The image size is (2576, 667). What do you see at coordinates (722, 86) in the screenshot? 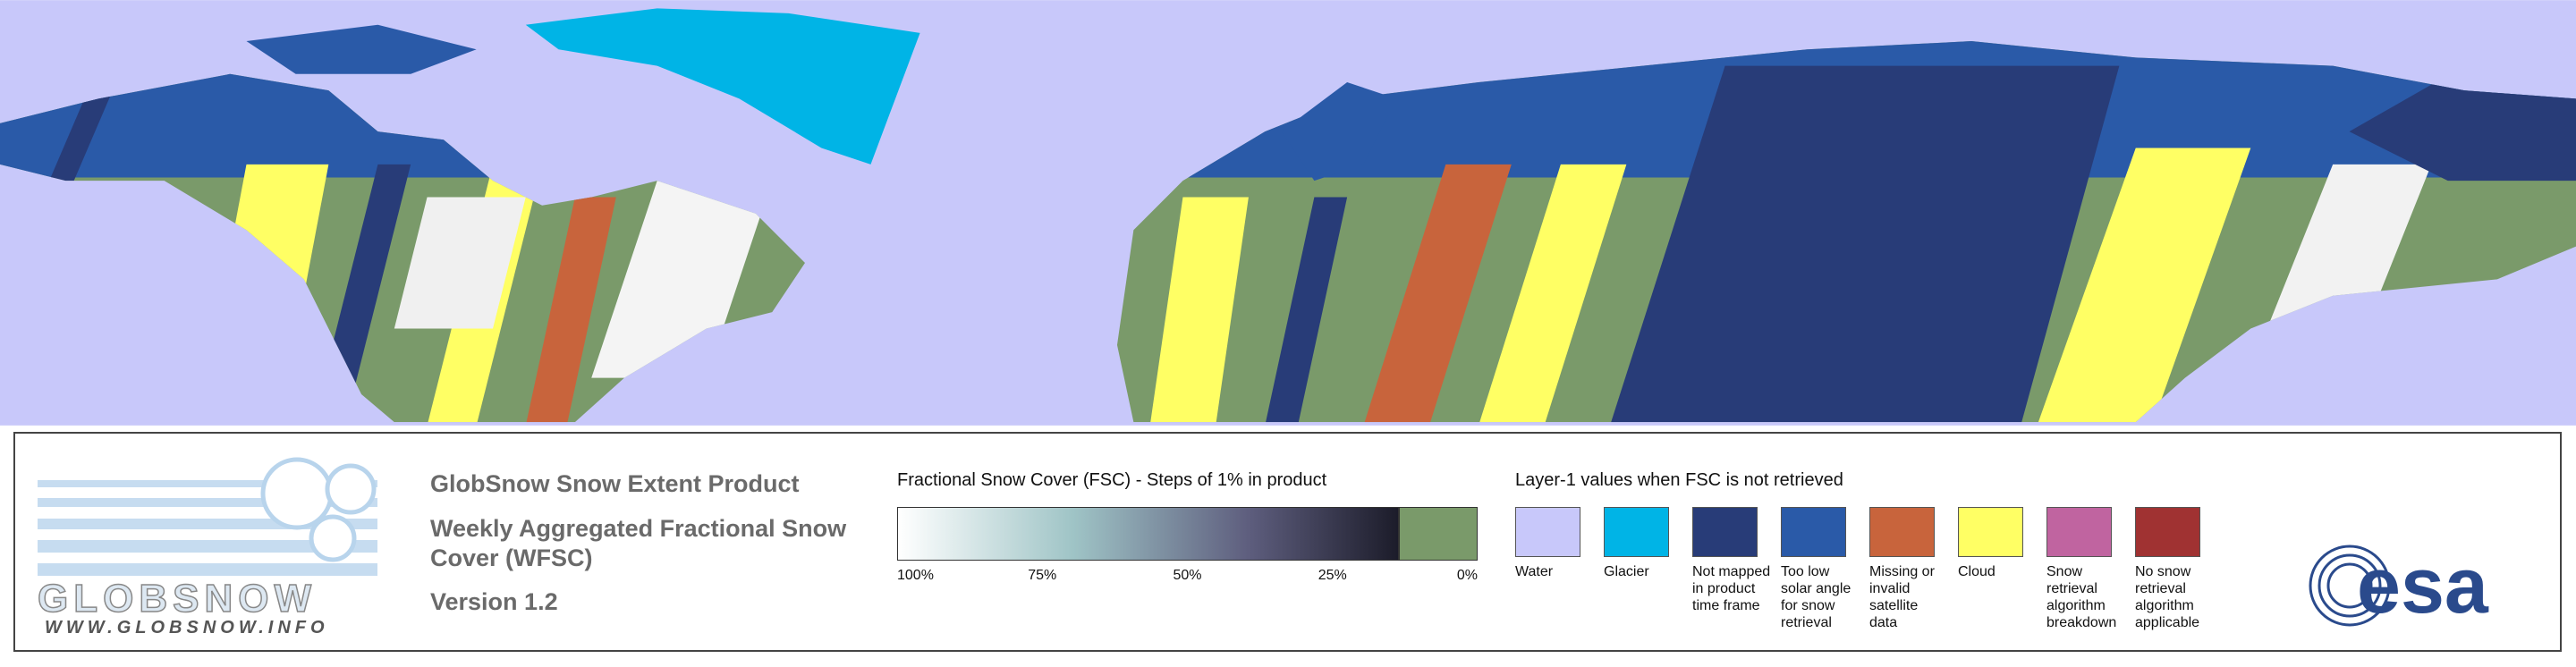
I see `greenland` at bounding box center [722, 86].